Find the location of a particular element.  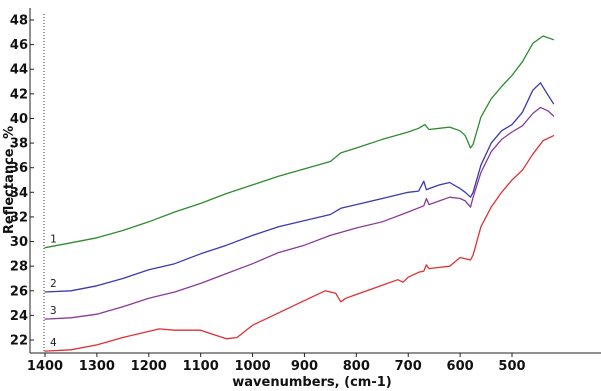

y-tick-label: 46 is located at coordinates (19, 45).